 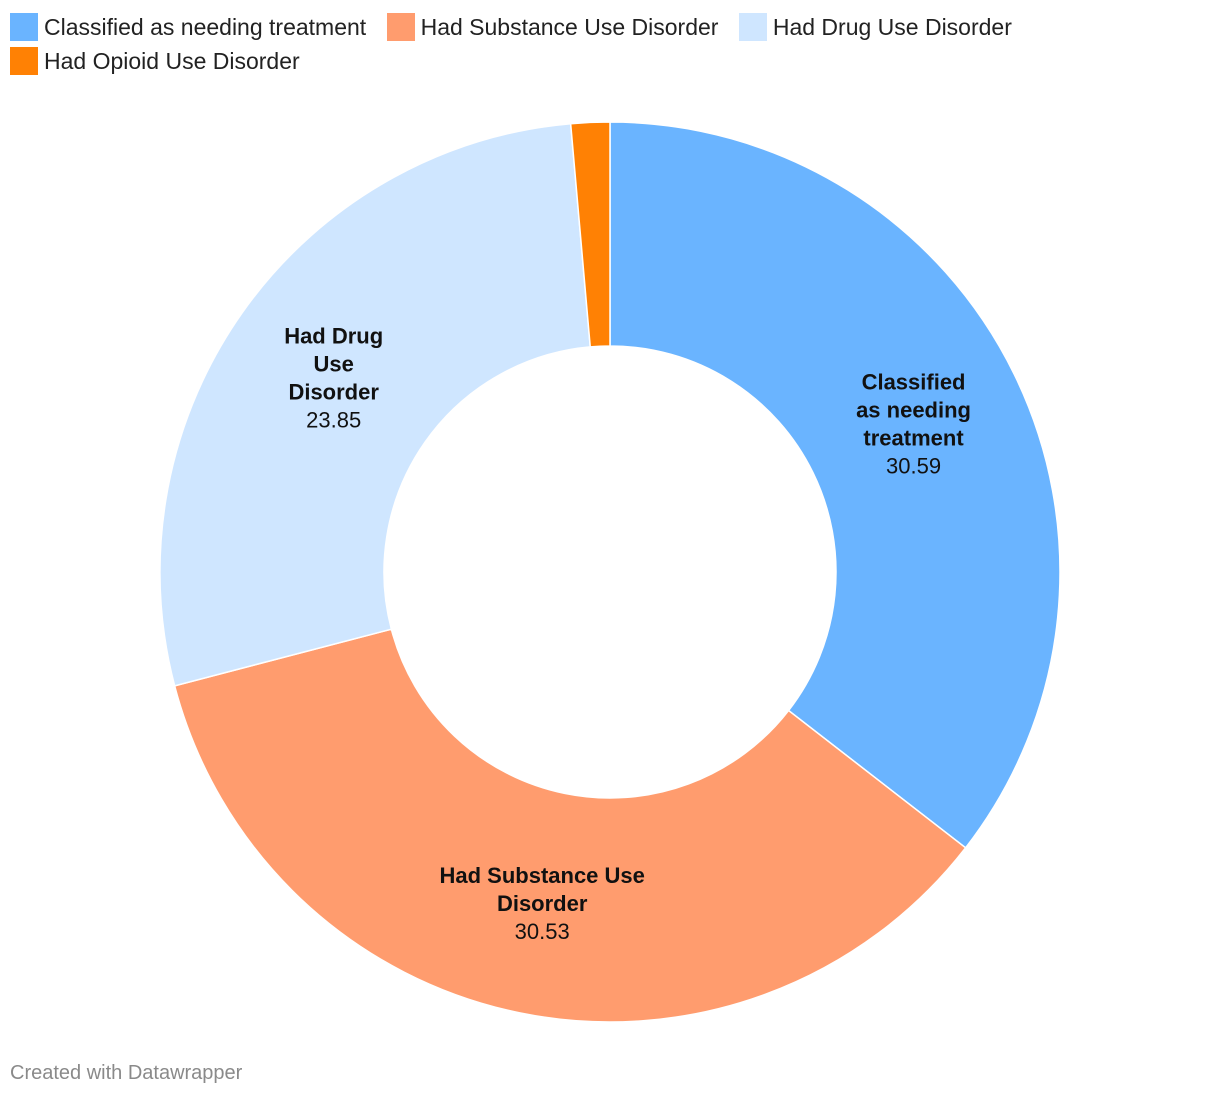 What do you see at coordinates (913, 409) in the screenshot?
I see `slice-label-name: as needing` at bounding box center [913, 409].